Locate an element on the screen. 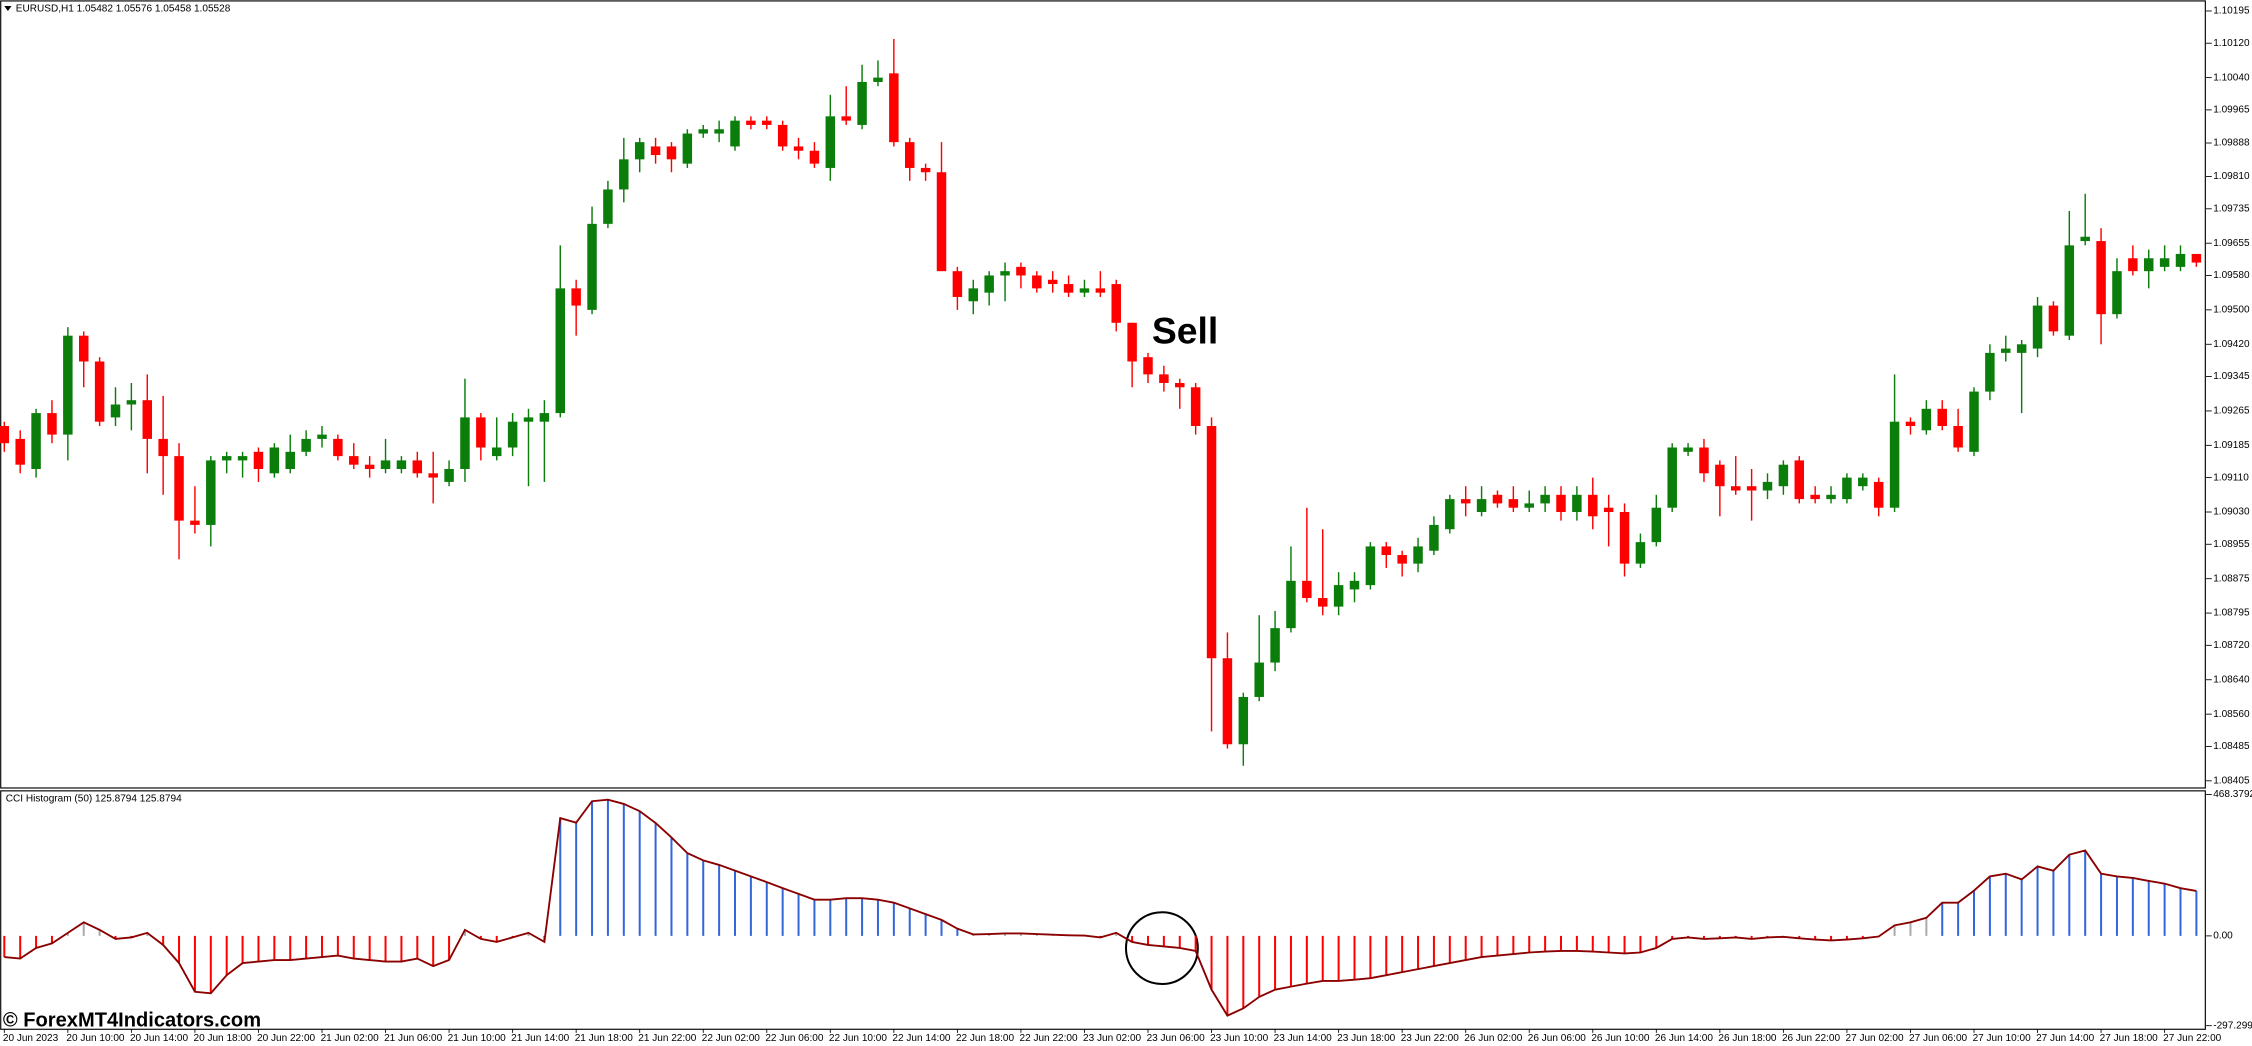 The width and height of the screenshot is (2252, 1046). x-tick-label: 23 Jun 14:00 is located at coordinates (1303, 1038).